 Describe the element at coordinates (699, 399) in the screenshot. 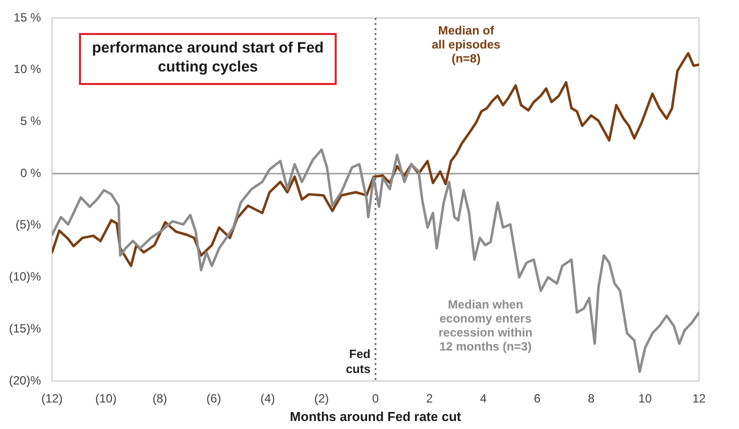

I see `x-tick-label: 12` at that location.